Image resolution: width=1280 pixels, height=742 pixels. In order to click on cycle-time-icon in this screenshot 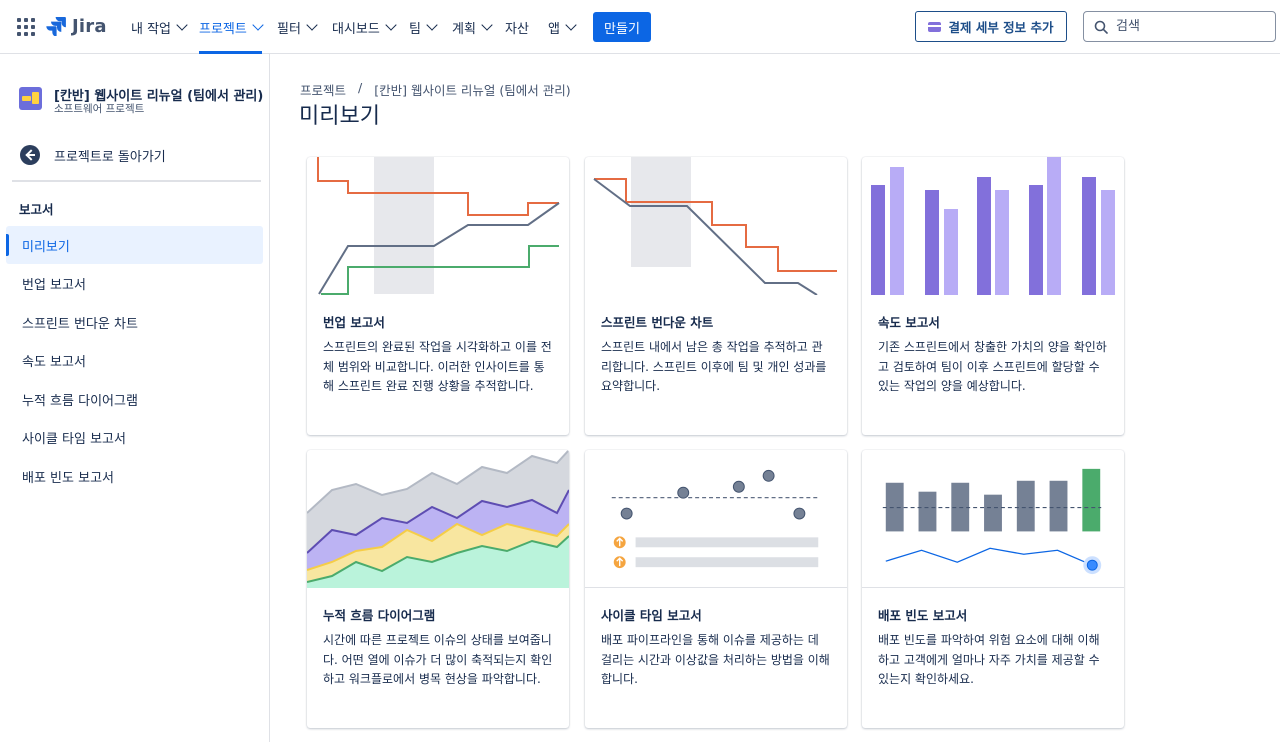, I will do `click(716, 528)`.